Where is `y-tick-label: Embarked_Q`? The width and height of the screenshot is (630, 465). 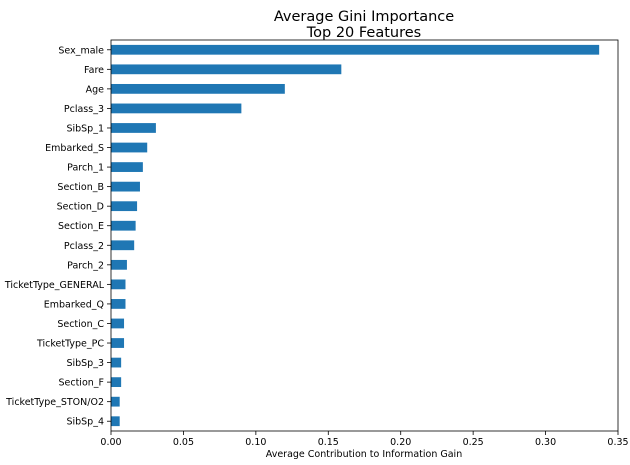
y-tick-label: Embarked_Q is located at coordinates (74, 304).